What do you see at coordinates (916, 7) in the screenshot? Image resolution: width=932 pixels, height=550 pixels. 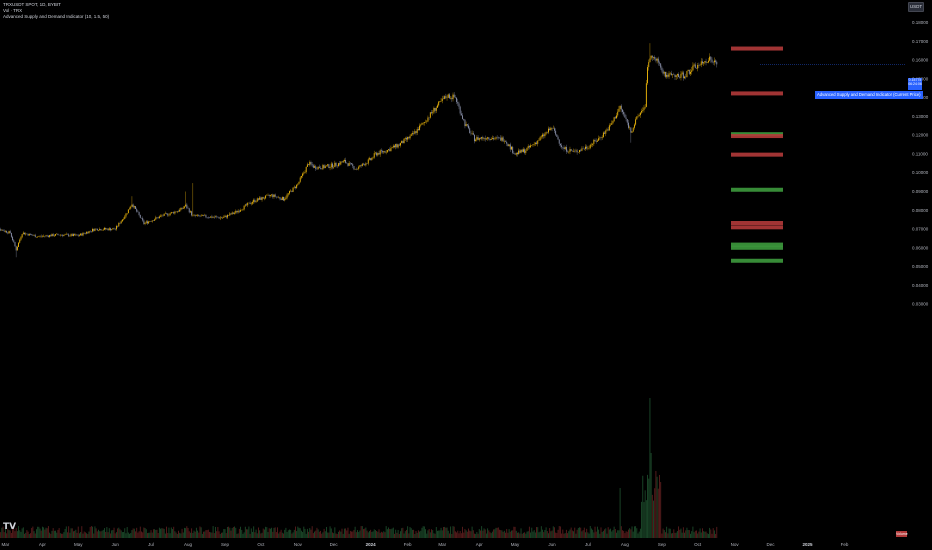 I see `currency-button: USDT` at bounding box center [916, 7].